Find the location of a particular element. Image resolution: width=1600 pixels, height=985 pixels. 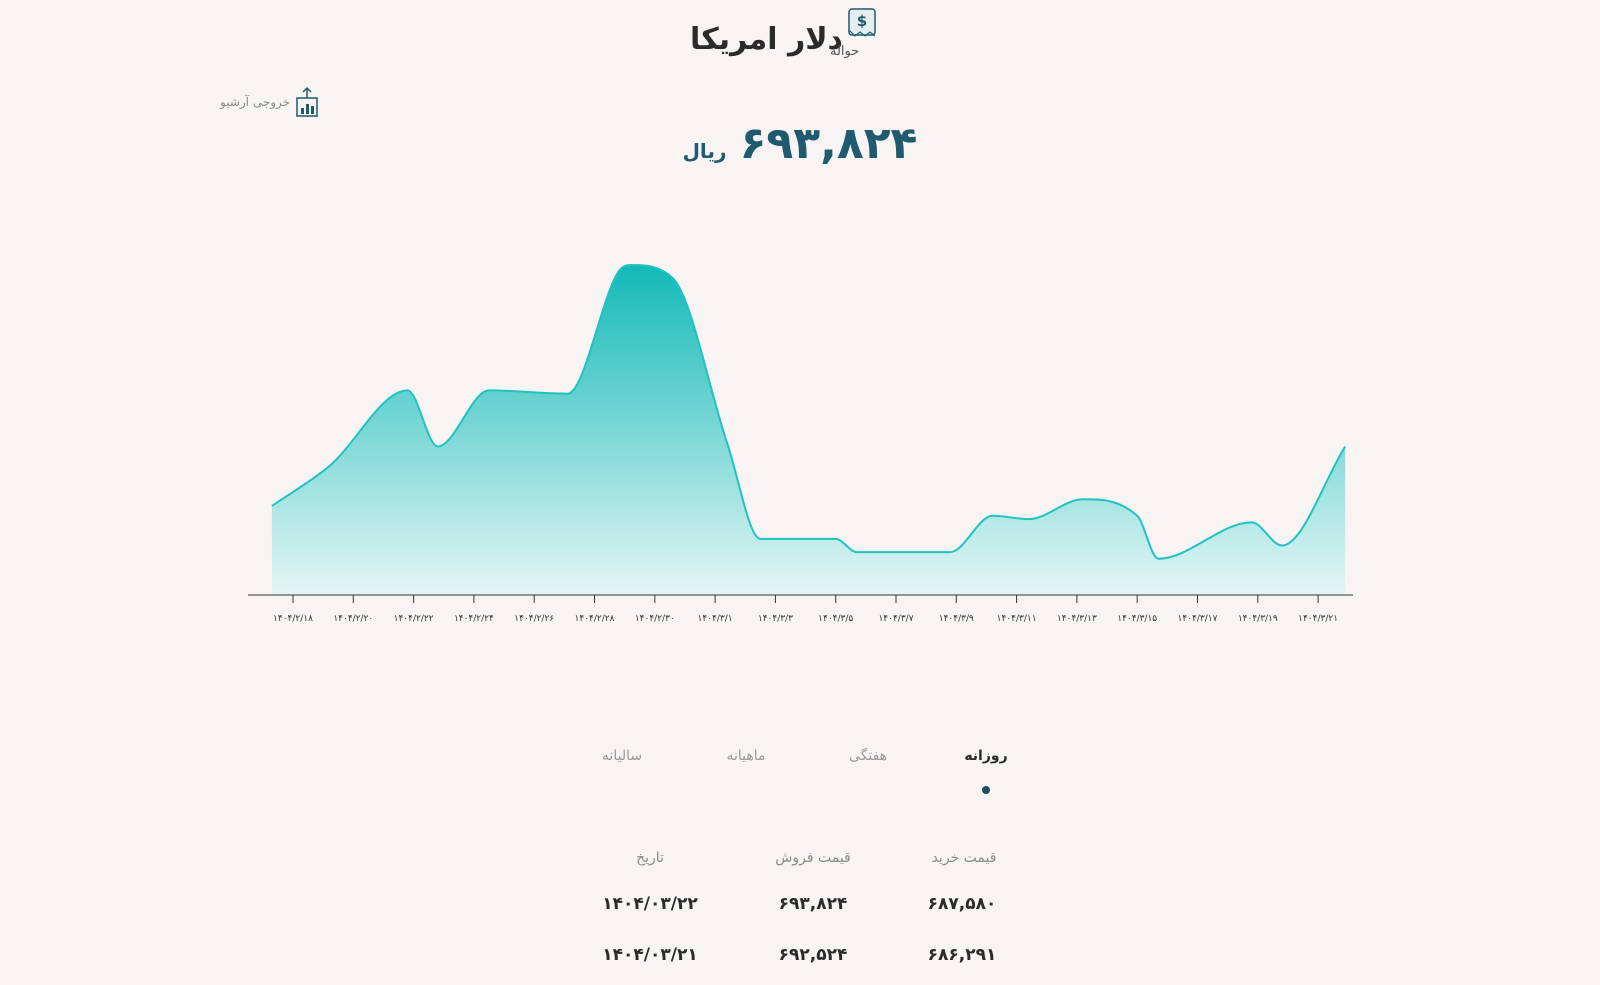

tab-daily: روزانه is located at coordinates (986, 756).